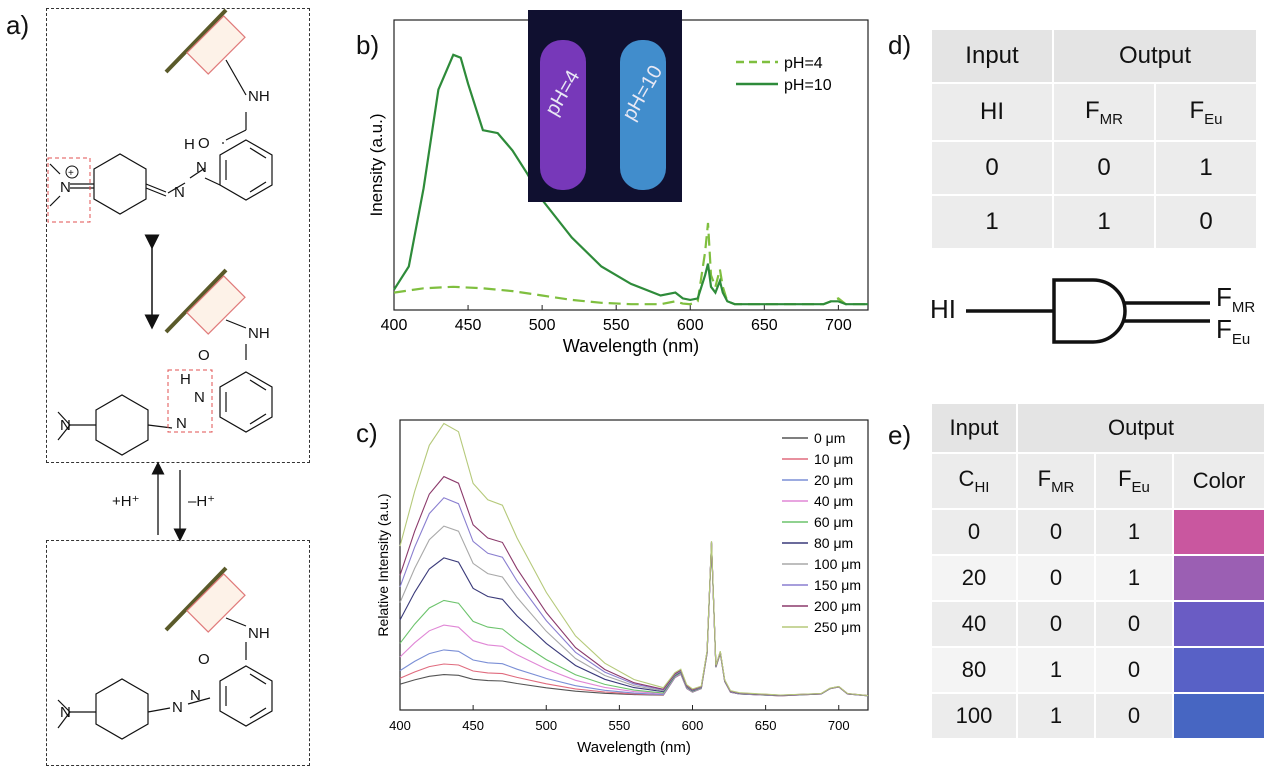 This screenshot has height=780, width=1271. I want to click on table-row: 20, so click(974, 578).